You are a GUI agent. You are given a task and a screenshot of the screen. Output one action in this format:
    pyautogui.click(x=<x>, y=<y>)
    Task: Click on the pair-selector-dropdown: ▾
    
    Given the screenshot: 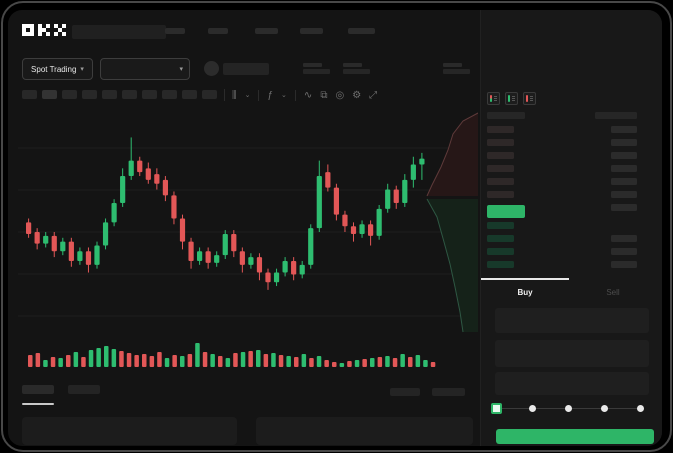 What is the action you would take?
    pyautogui.click(x=145, y=69)
    